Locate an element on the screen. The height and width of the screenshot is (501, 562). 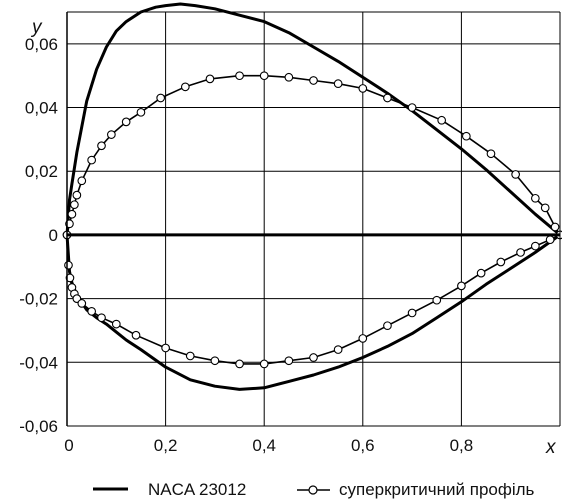
x-tick-label: 0,6 is located at coordinates (363, 445).